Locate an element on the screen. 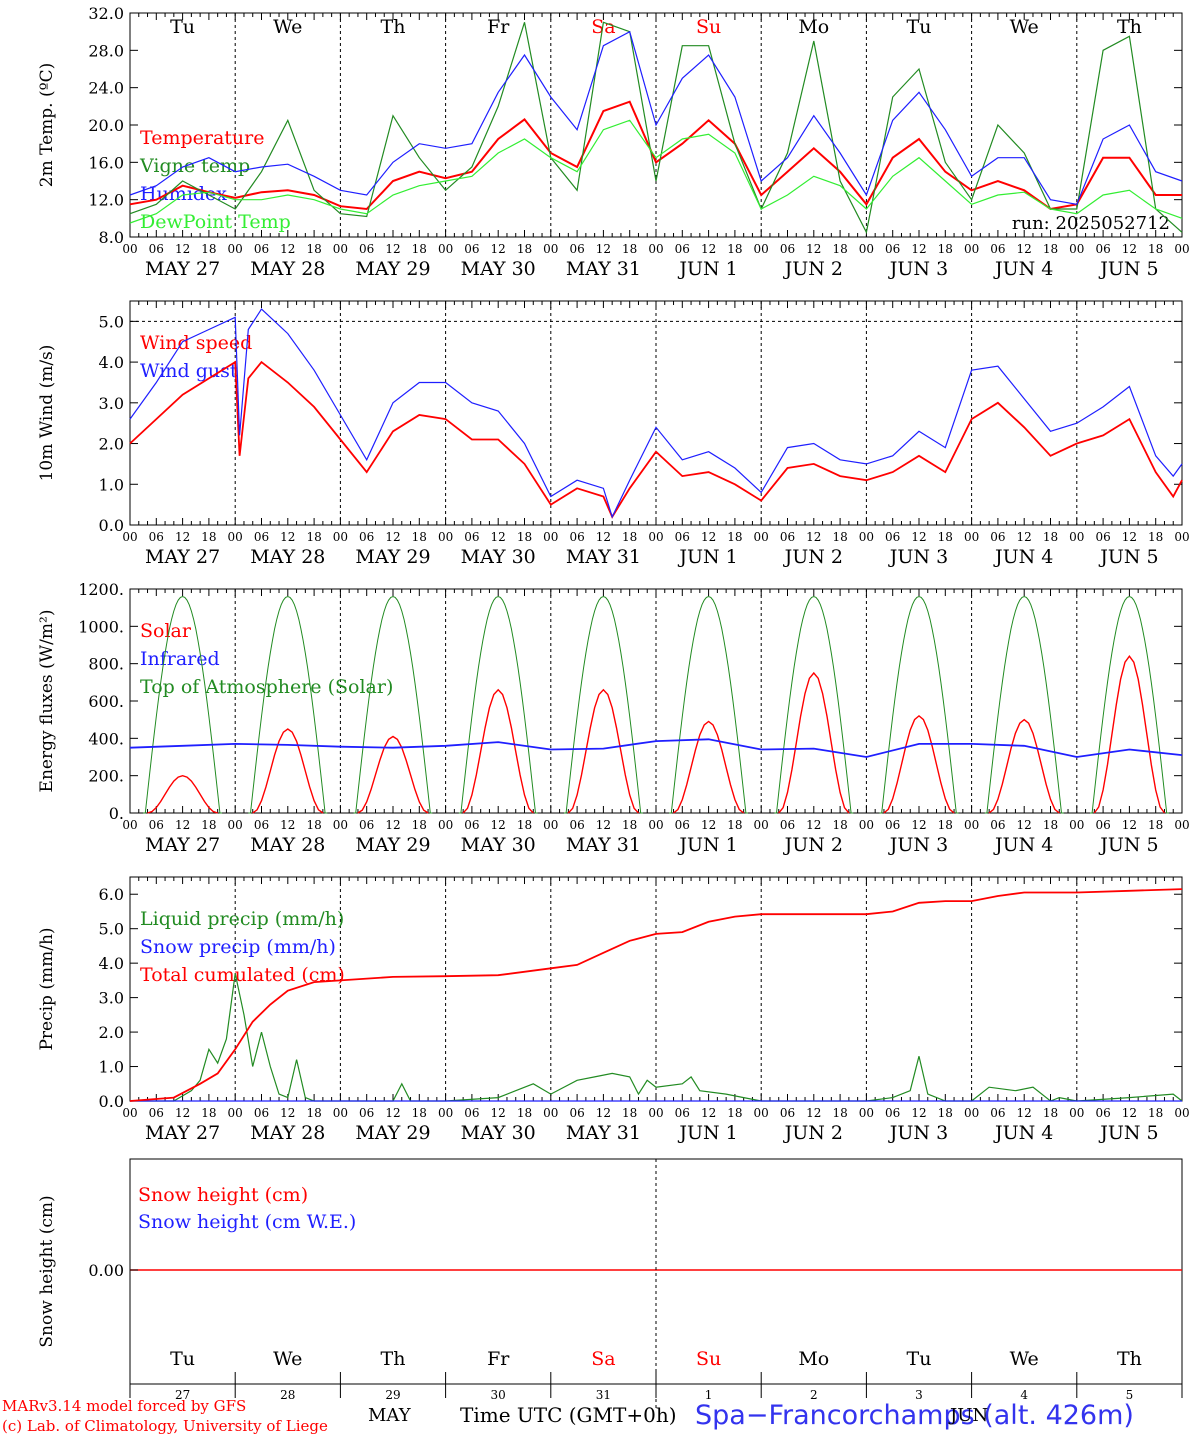 The image size is (1194, 1440). y-tick-label: 5.0 is located at coordinates (111, 929).